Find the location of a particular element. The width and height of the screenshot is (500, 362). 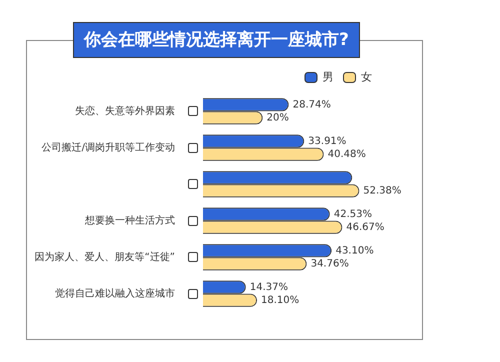

y-tick-label: 因为家人、爱人、朋友等“迁徙” is located at coordinates (104, 256).